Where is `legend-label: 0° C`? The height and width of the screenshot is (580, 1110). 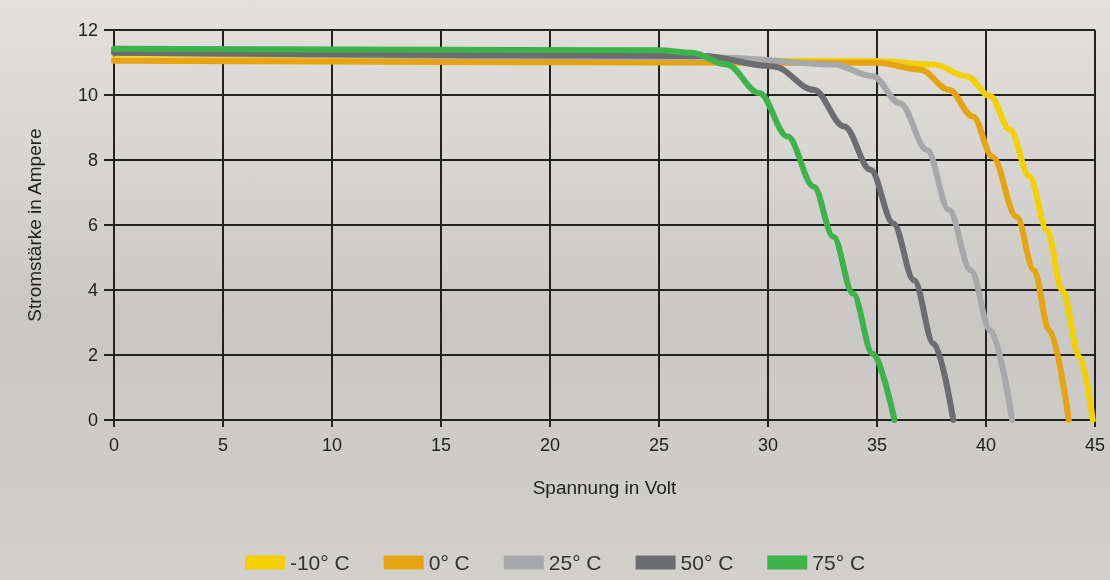
legend-label: 0° C is located at coordinates (449, 562).